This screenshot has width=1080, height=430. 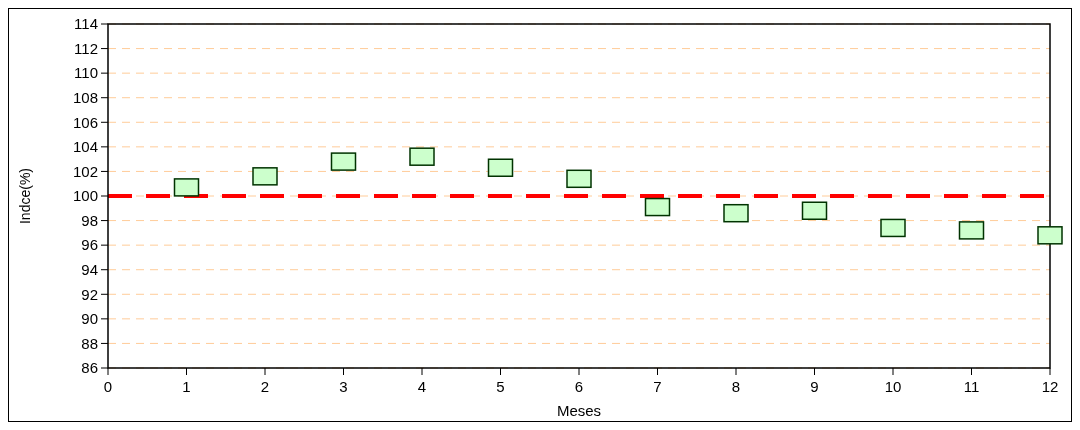 What do you see at coordinates (86, 24) in the screenshot?
I see `y-tick-label: 114` at bounding box center [86, 24].